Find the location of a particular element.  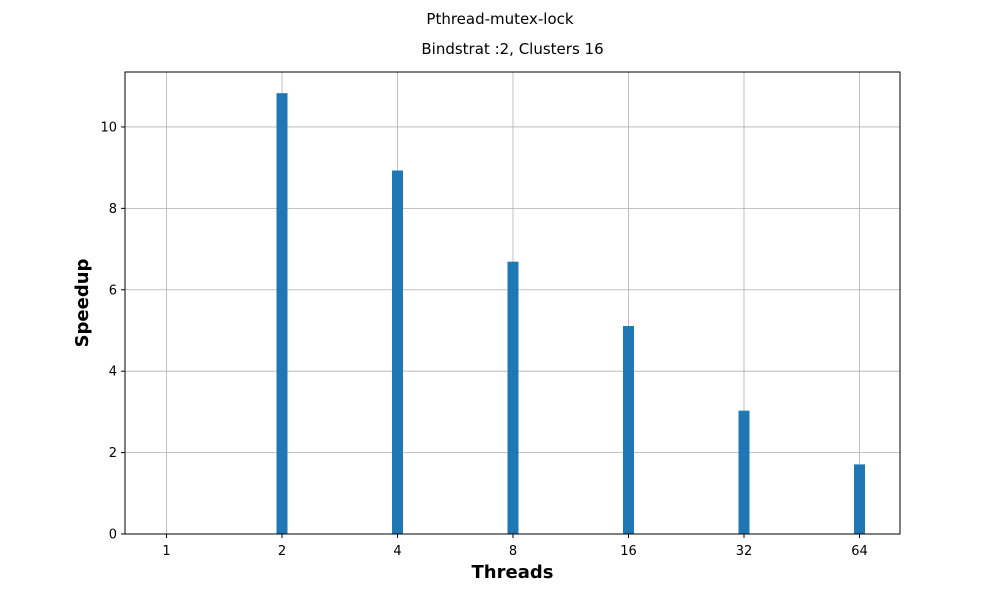

y-tick-label: 4 is located at coordinates (113, 372).